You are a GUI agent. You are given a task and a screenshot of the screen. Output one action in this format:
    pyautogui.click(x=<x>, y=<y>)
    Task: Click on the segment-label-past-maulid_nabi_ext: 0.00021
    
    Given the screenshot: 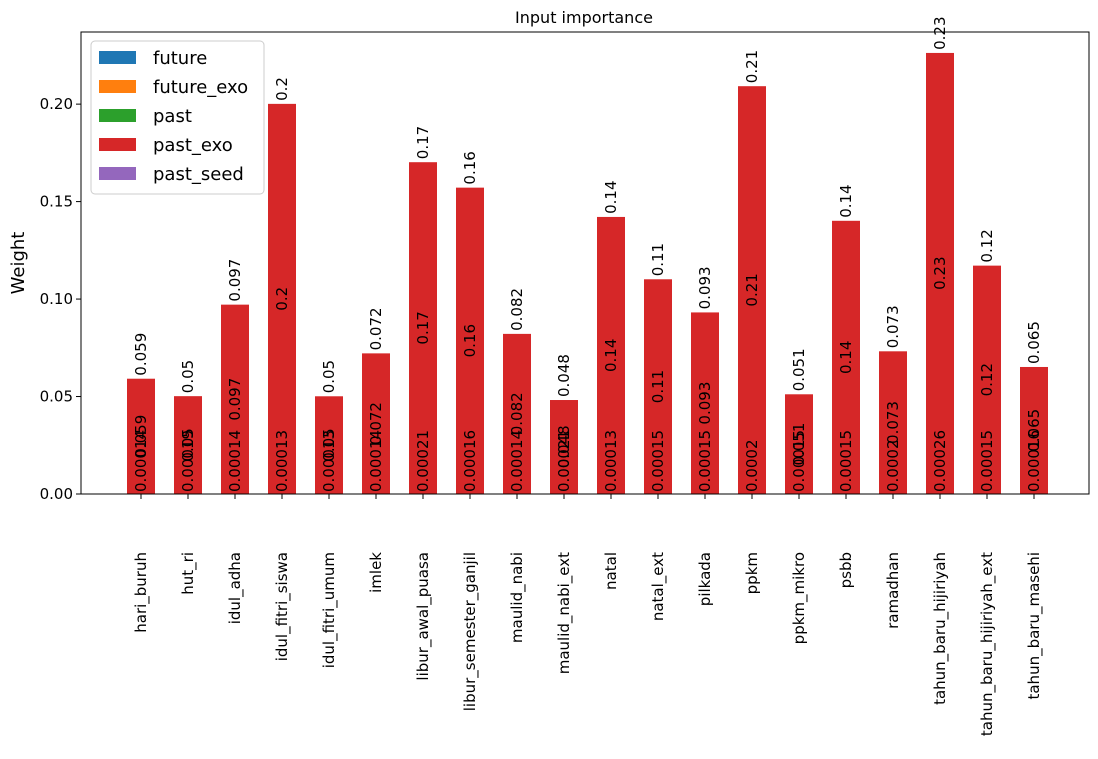 What is the action you would take?
    pyautogui.click(x=564, y=461)
    